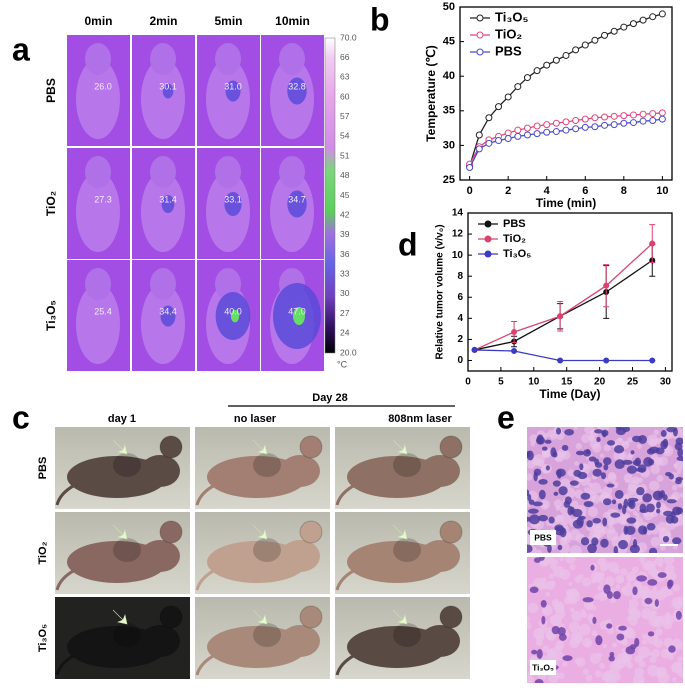 The height and width of the screenshot is (692, 685). Describe the element at coordinates (168, 199) in the screenshot. I see `temperature-label: 31.4` at that location.